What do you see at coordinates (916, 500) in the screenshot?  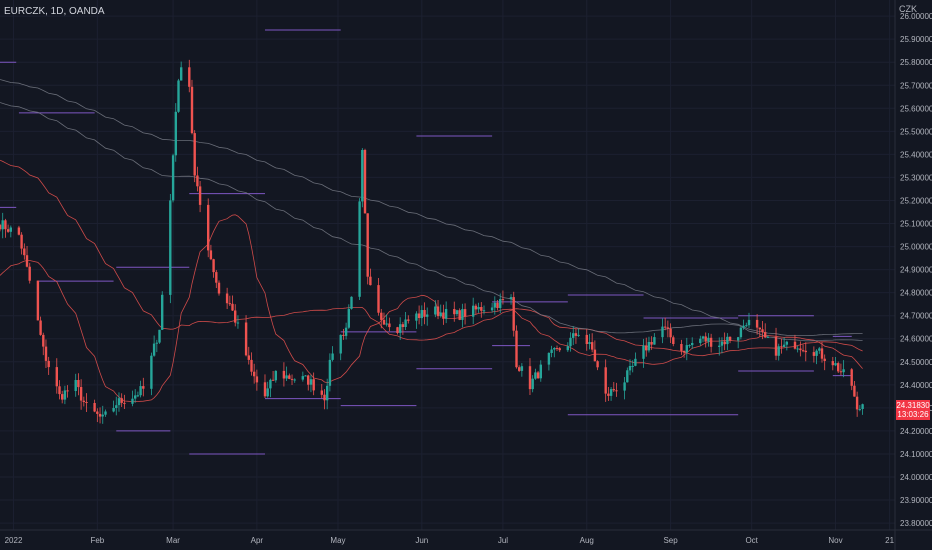 I see `price-tick-label: 23.90000` at bounding box center [916, 500].